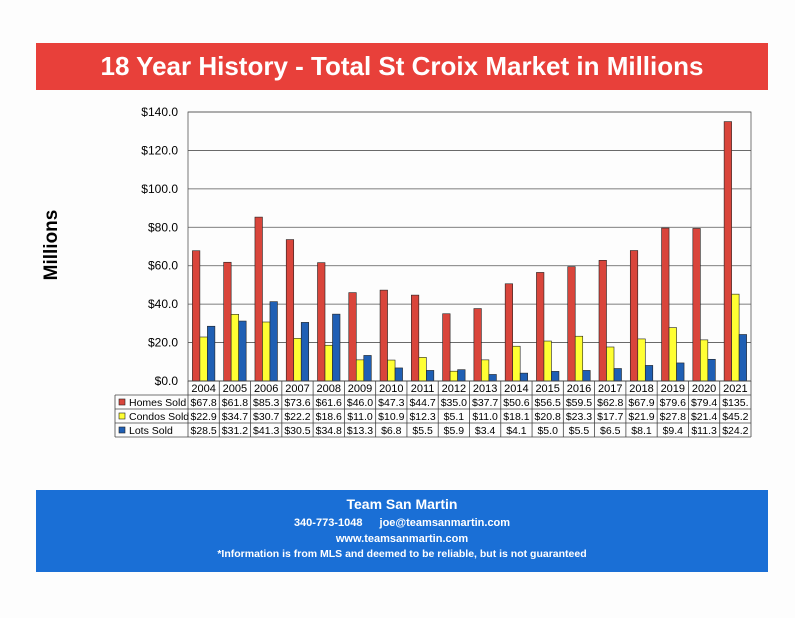 This screenshot has width=795, height=618. Describe the element at coordinates (641, 403) in the screenshot. I see `data-label: $67.9` at that location.